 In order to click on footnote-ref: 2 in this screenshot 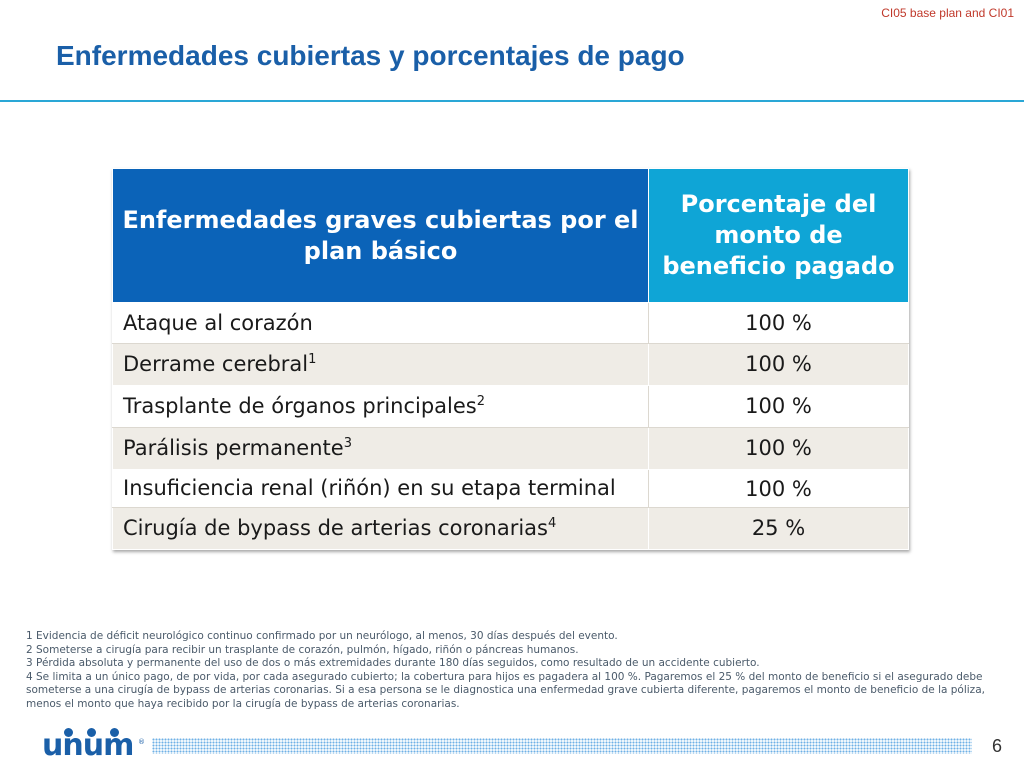, I will do `click(481, 401)`.